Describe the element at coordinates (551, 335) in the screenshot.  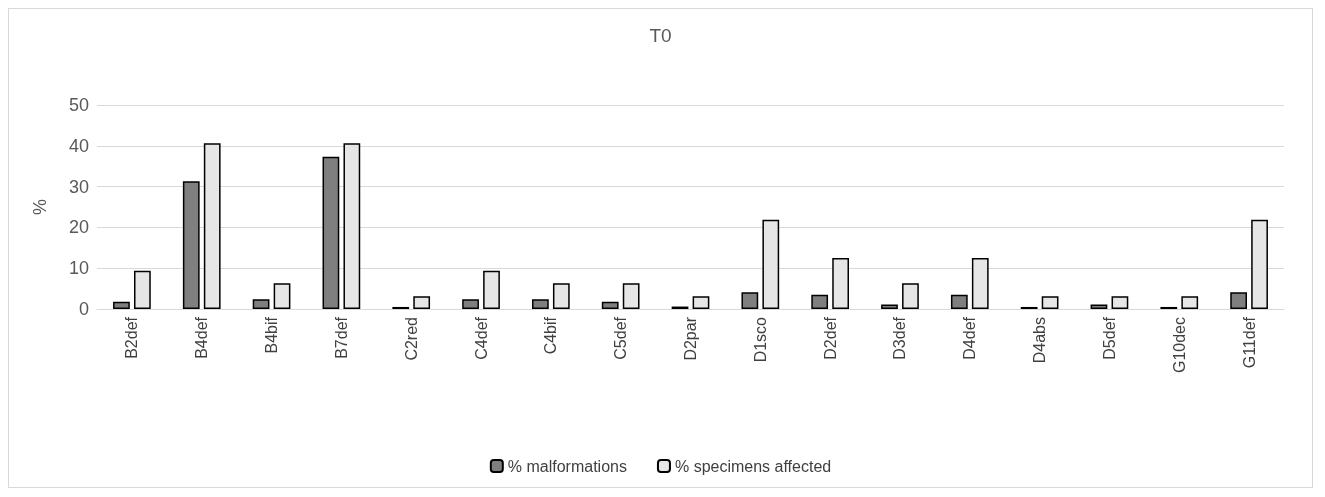
I see `x-tick-label: C4bif` at that location.